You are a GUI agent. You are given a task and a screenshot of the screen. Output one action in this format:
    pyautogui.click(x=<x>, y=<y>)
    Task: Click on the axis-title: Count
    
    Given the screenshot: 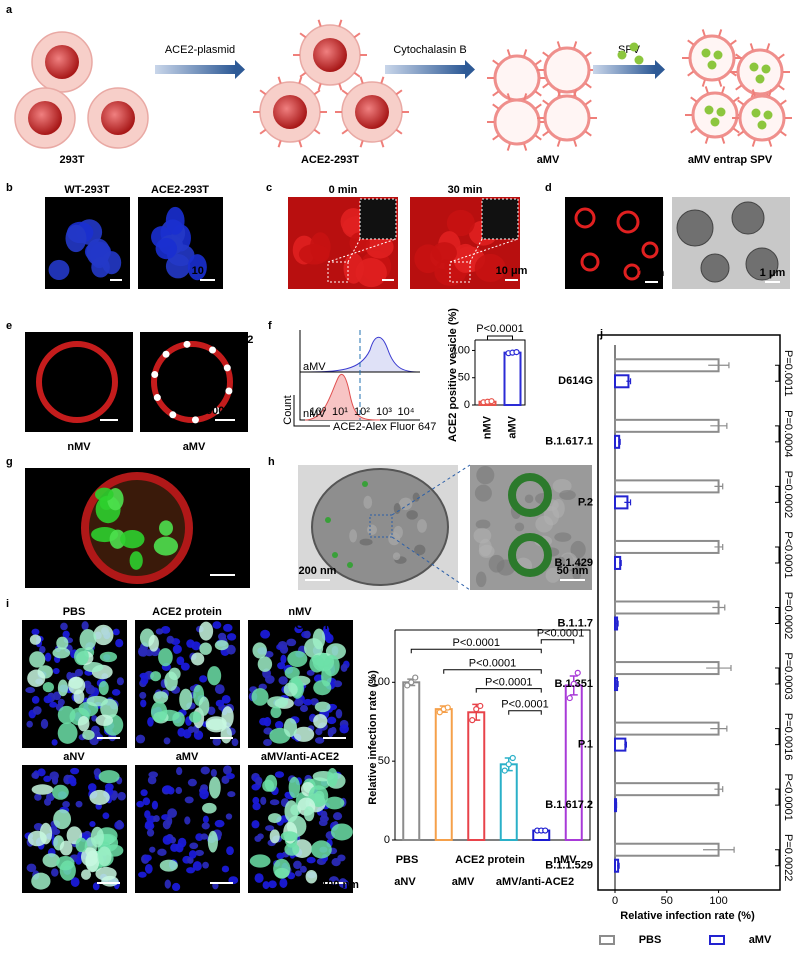 What is the action you would take?
    pyautogui.click(x=288, y=409)
    